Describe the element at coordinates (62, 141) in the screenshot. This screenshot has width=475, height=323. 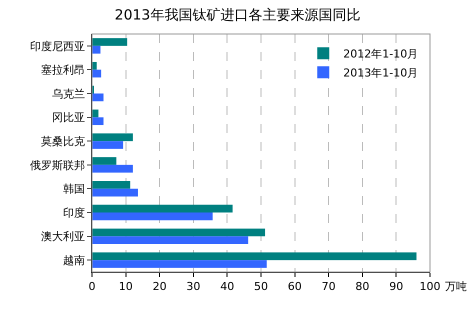
I see `y-tick-label: 莫桑比克` at that location.